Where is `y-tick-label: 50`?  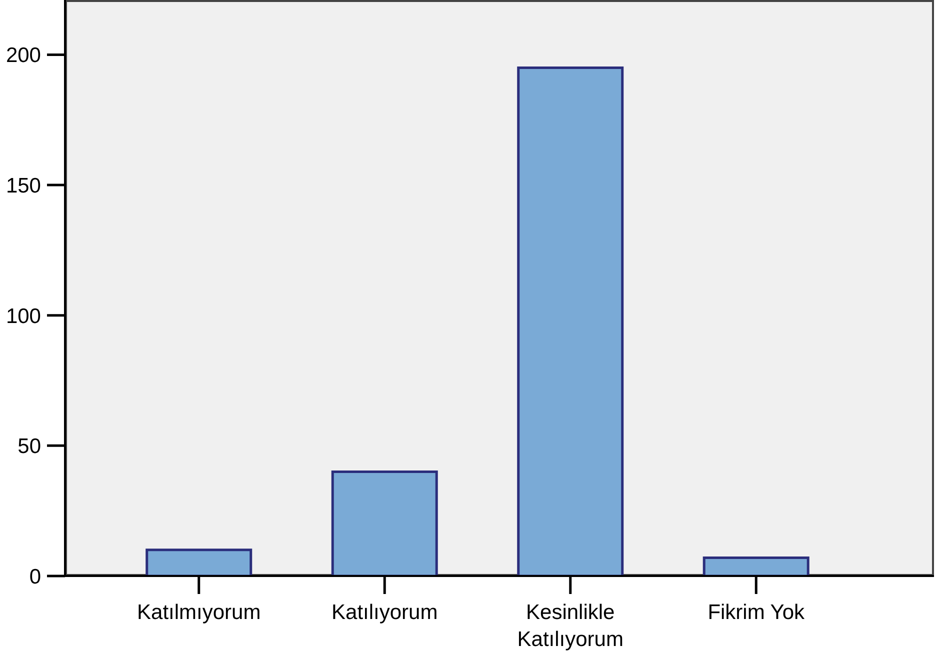 y-tick-label: 50 is located at coordinates (29, 446).